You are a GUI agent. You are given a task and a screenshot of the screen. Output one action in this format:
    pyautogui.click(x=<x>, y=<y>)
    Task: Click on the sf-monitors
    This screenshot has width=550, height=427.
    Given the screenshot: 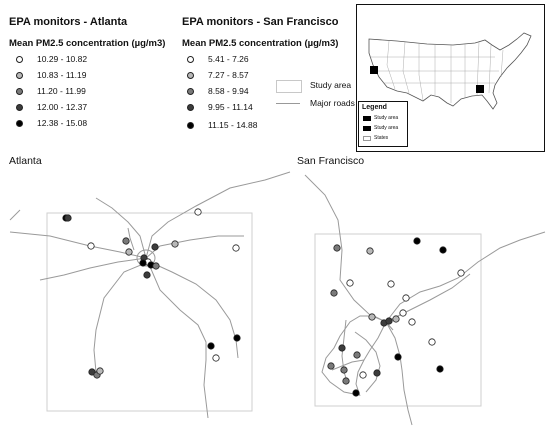 What is the action you would take?
    pyautogui.click(x=396, y=317)
    